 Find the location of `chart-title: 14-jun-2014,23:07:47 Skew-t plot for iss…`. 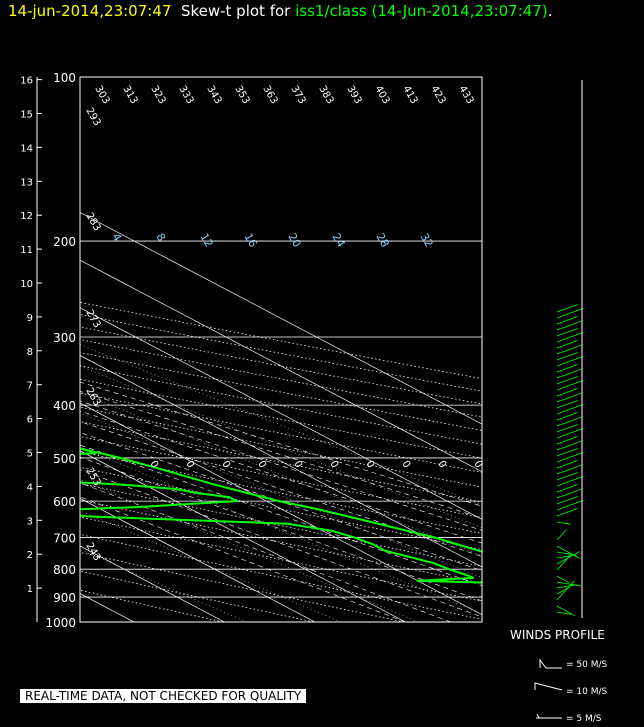

chart-title: 14-jun-2014,23:07:47 Skew-t plot for iss… is located at coordinates (280, 11).